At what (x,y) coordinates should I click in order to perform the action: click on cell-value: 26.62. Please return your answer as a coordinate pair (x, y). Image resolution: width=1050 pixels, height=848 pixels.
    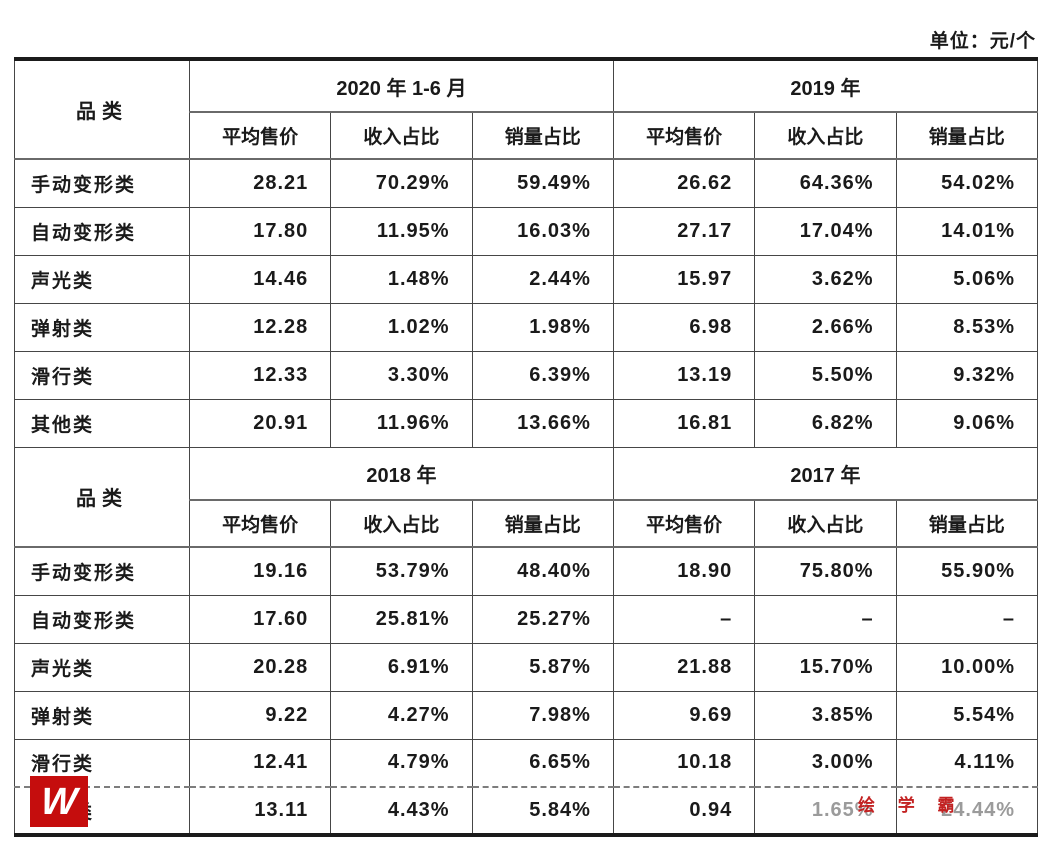
    Looking at the image, I should click on (684, 183).